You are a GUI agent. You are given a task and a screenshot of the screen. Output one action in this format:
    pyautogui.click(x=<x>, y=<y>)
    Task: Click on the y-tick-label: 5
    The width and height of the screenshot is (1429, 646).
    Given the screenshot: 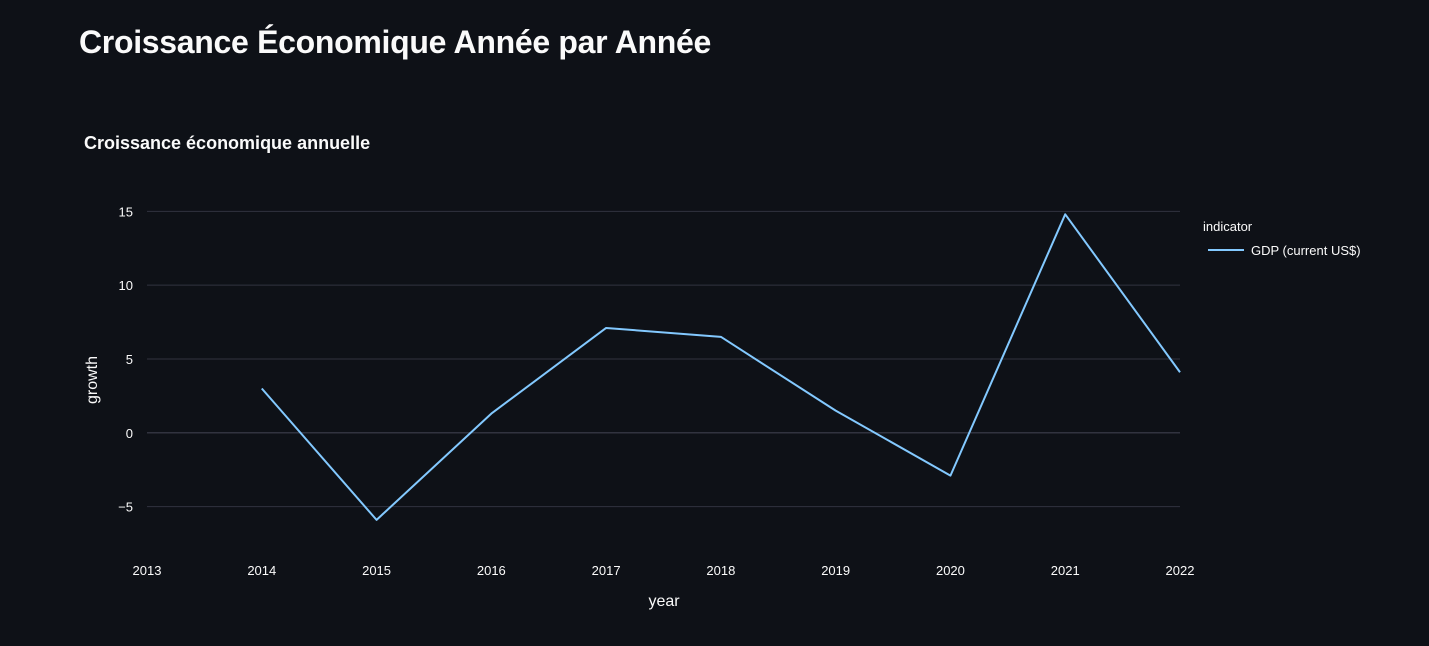 What is the action you would take?
    pyautogui.click(x=129, y=359)
    